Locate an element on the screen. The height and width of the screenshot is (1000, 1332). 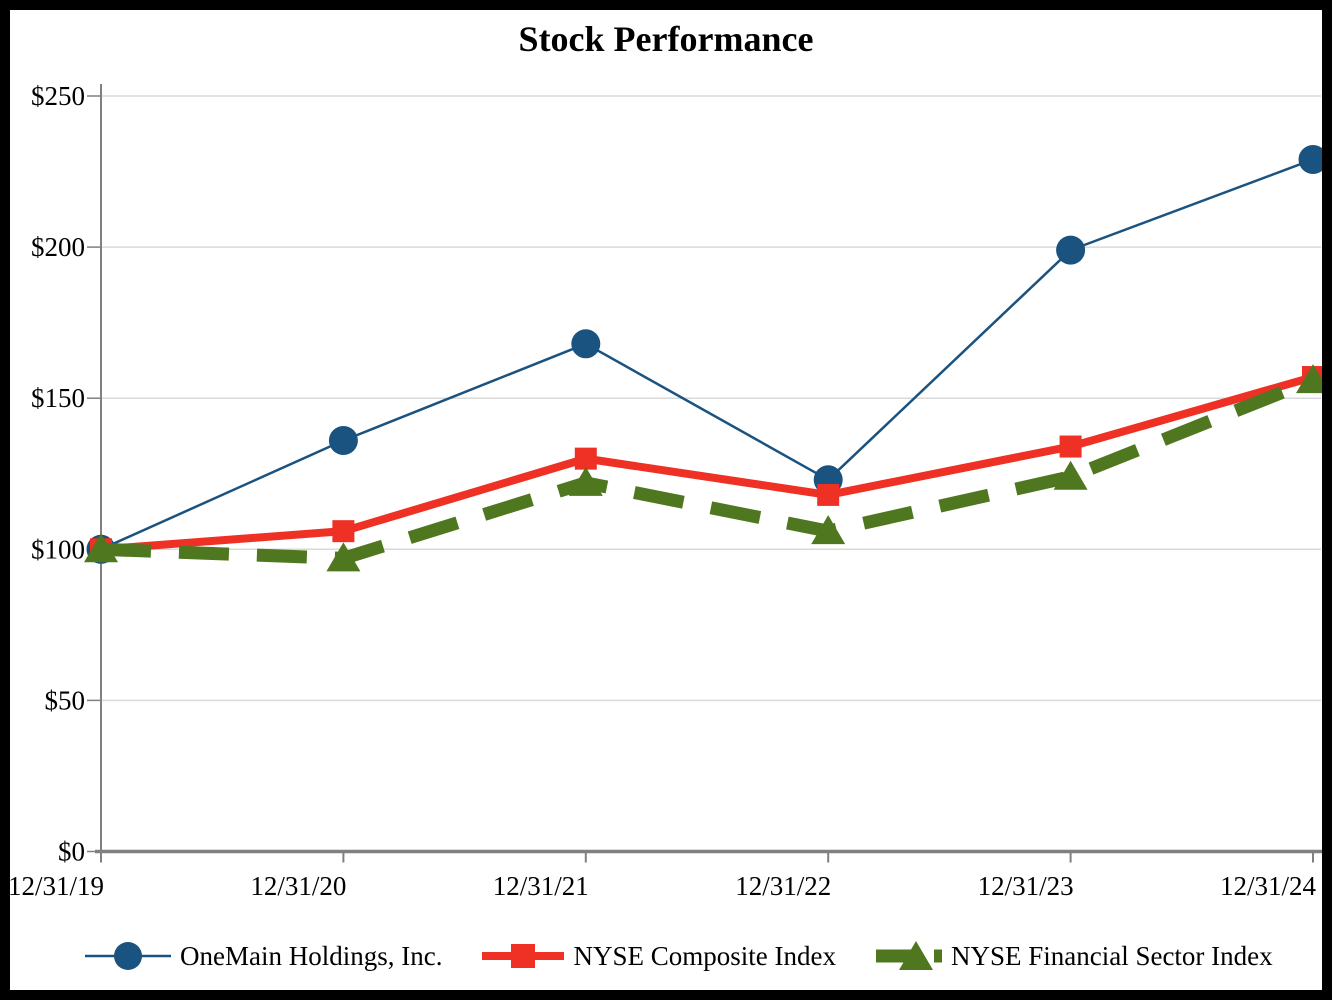
chart-title: Stock Performance is located at coordinates (666, 39).